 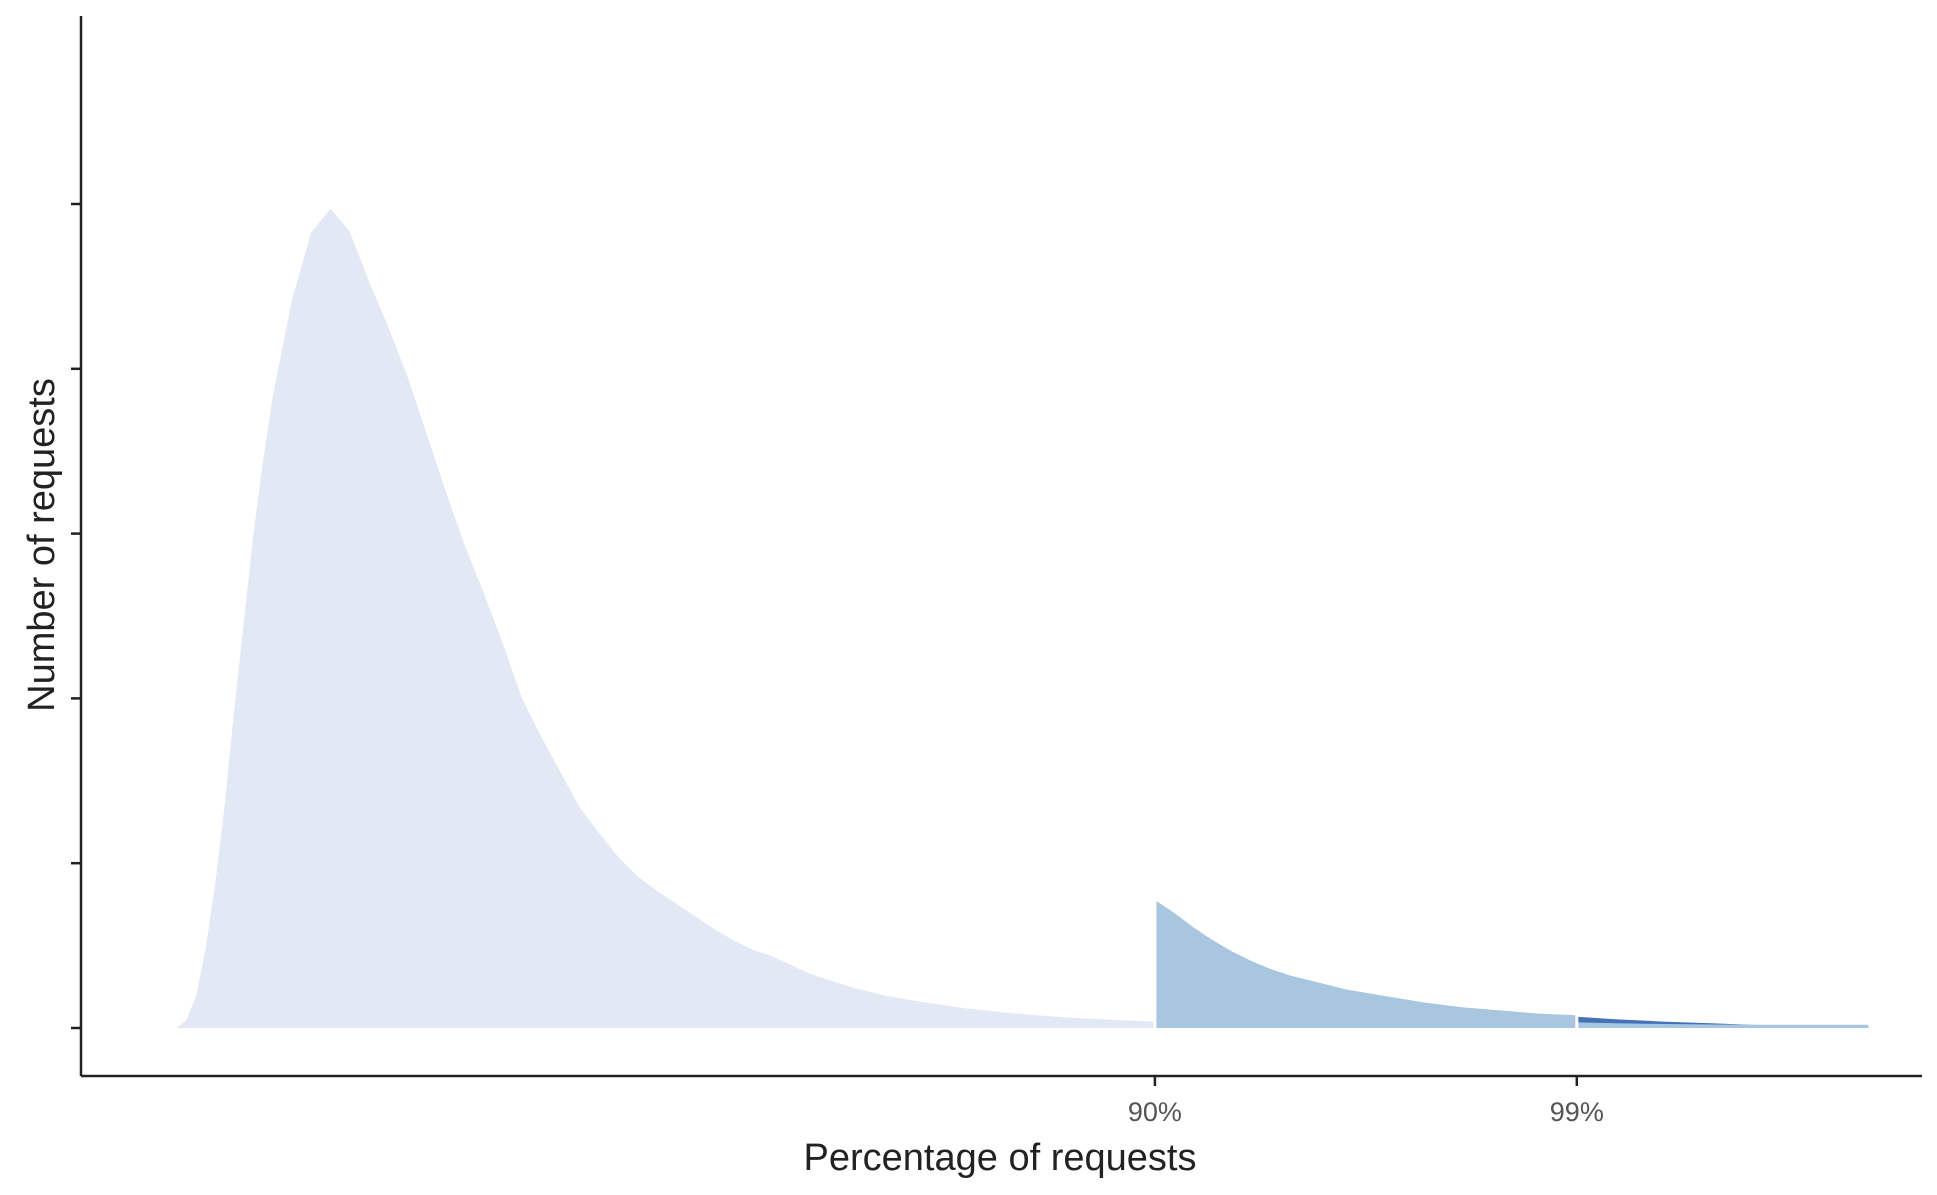 What do you see at coordinates (1366, 1101) in the screenshot?
I see `x-axis-ticks: 90% 99%` at bounding box center [1366, 1101].